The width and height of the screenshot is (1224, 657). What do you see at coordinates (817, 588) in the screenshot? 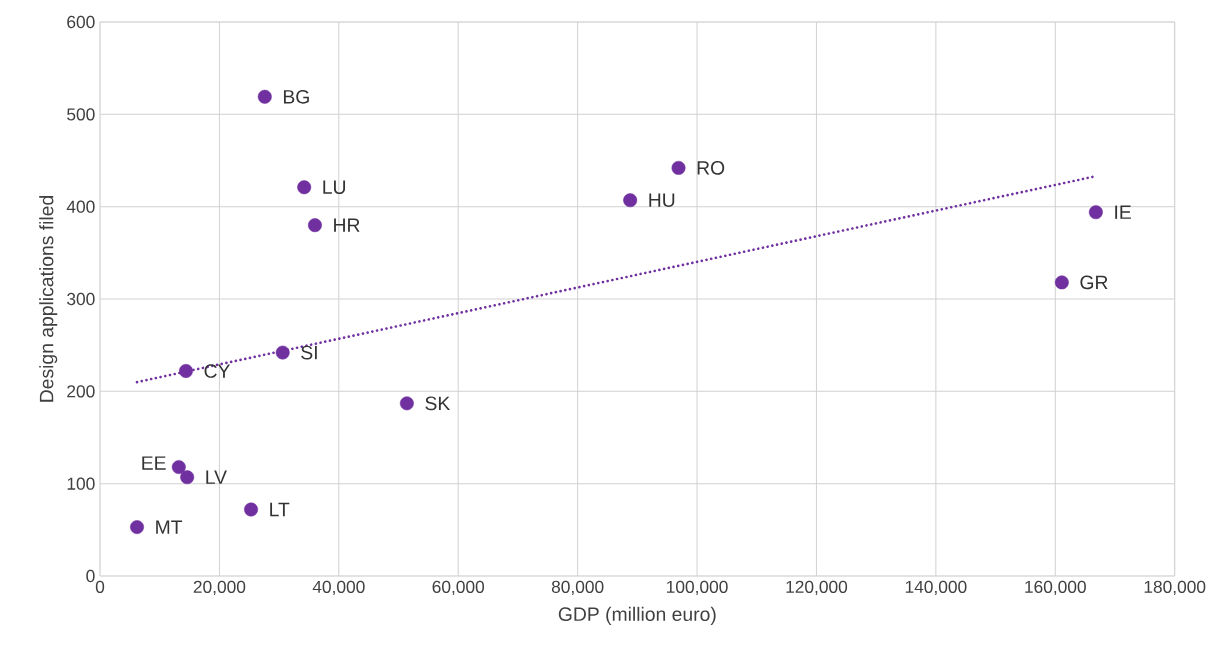
I see `x-tick-label: 120,000` at bounding box center [817, 588].